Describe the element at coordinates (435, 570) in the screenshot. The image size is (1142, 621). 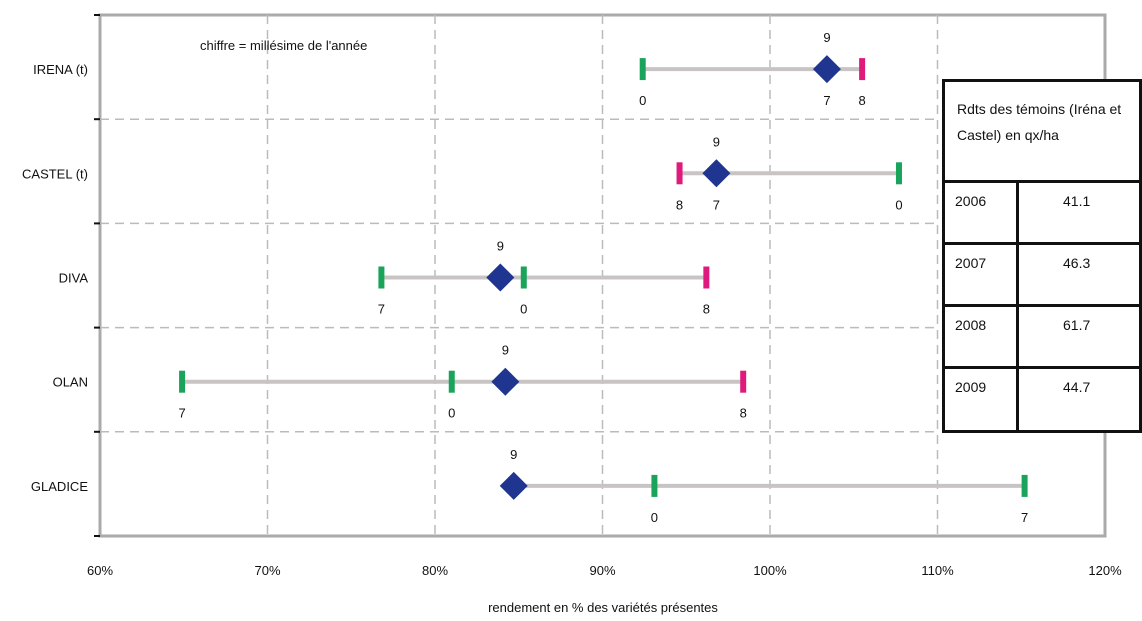
I see `x-tick-label: 80%` at that location.